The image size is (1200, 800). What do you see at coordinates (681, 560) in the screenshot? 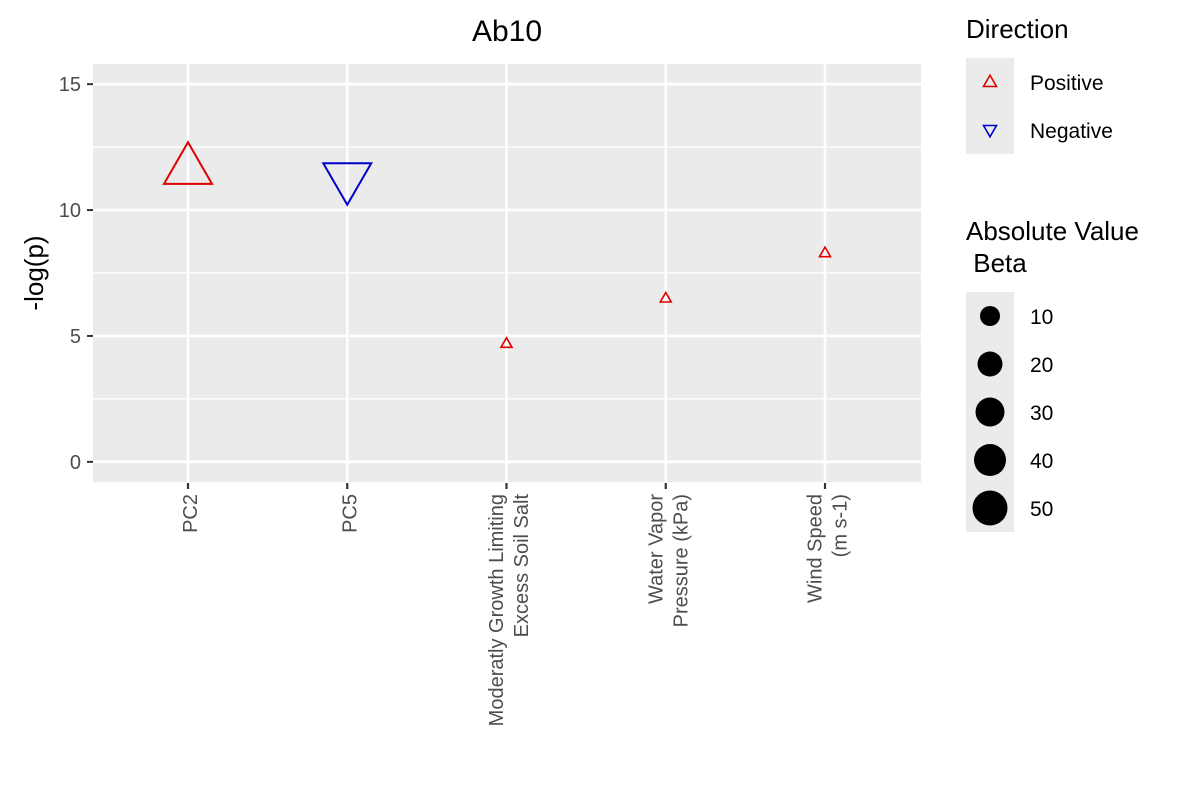
I see `x-tick-label: Pressure (kPa)` at bounding box center [681, 560].